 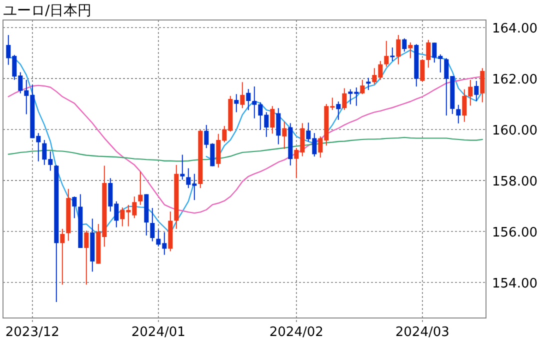 I want to click on y-tick-label: 160.00, so click(x=515, y=131).